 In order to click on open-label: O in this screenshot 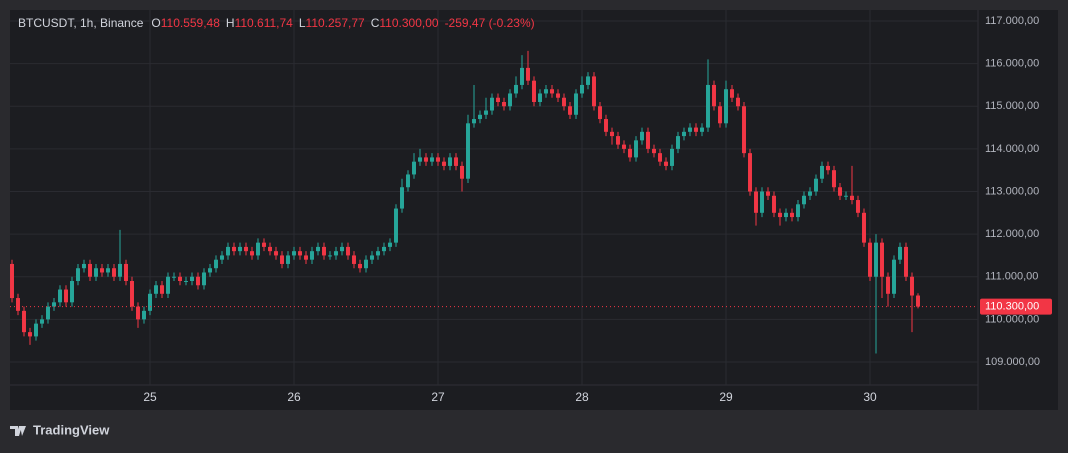, I will do `click(155, 23)`.